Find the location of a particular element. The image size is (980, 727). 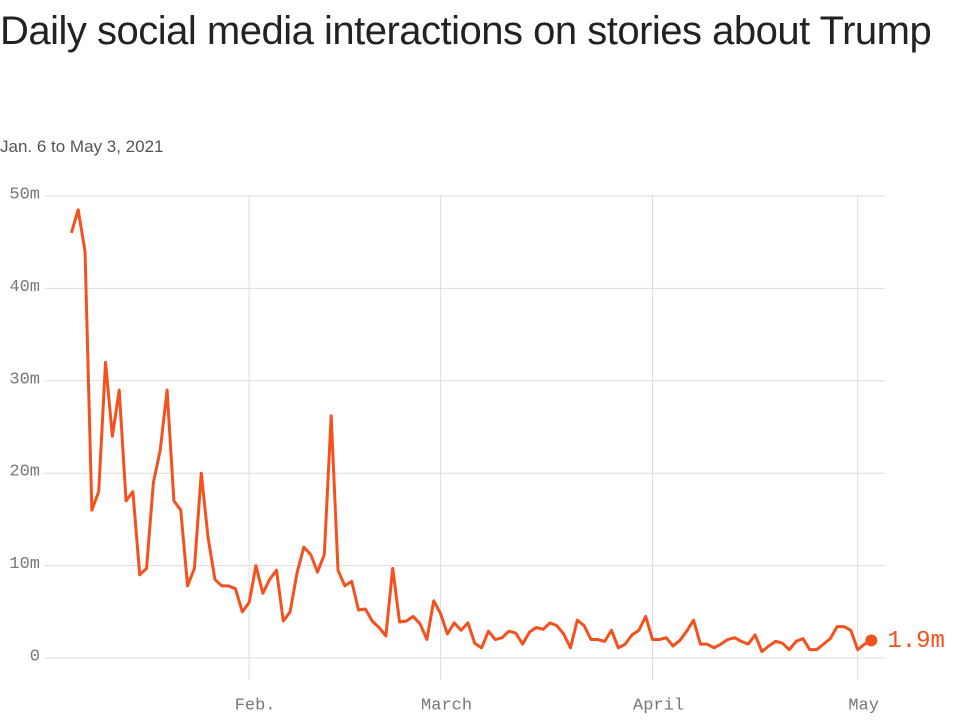

x-tick-label: Feb. is located at coordinates (255, 705).